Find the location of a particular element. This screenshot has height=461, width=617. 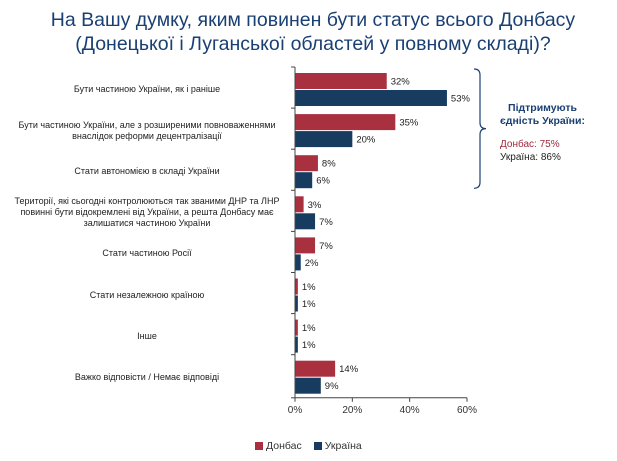

category-label-2-line-0: Стати автономією в складі України is located at coordinates (147, 171).